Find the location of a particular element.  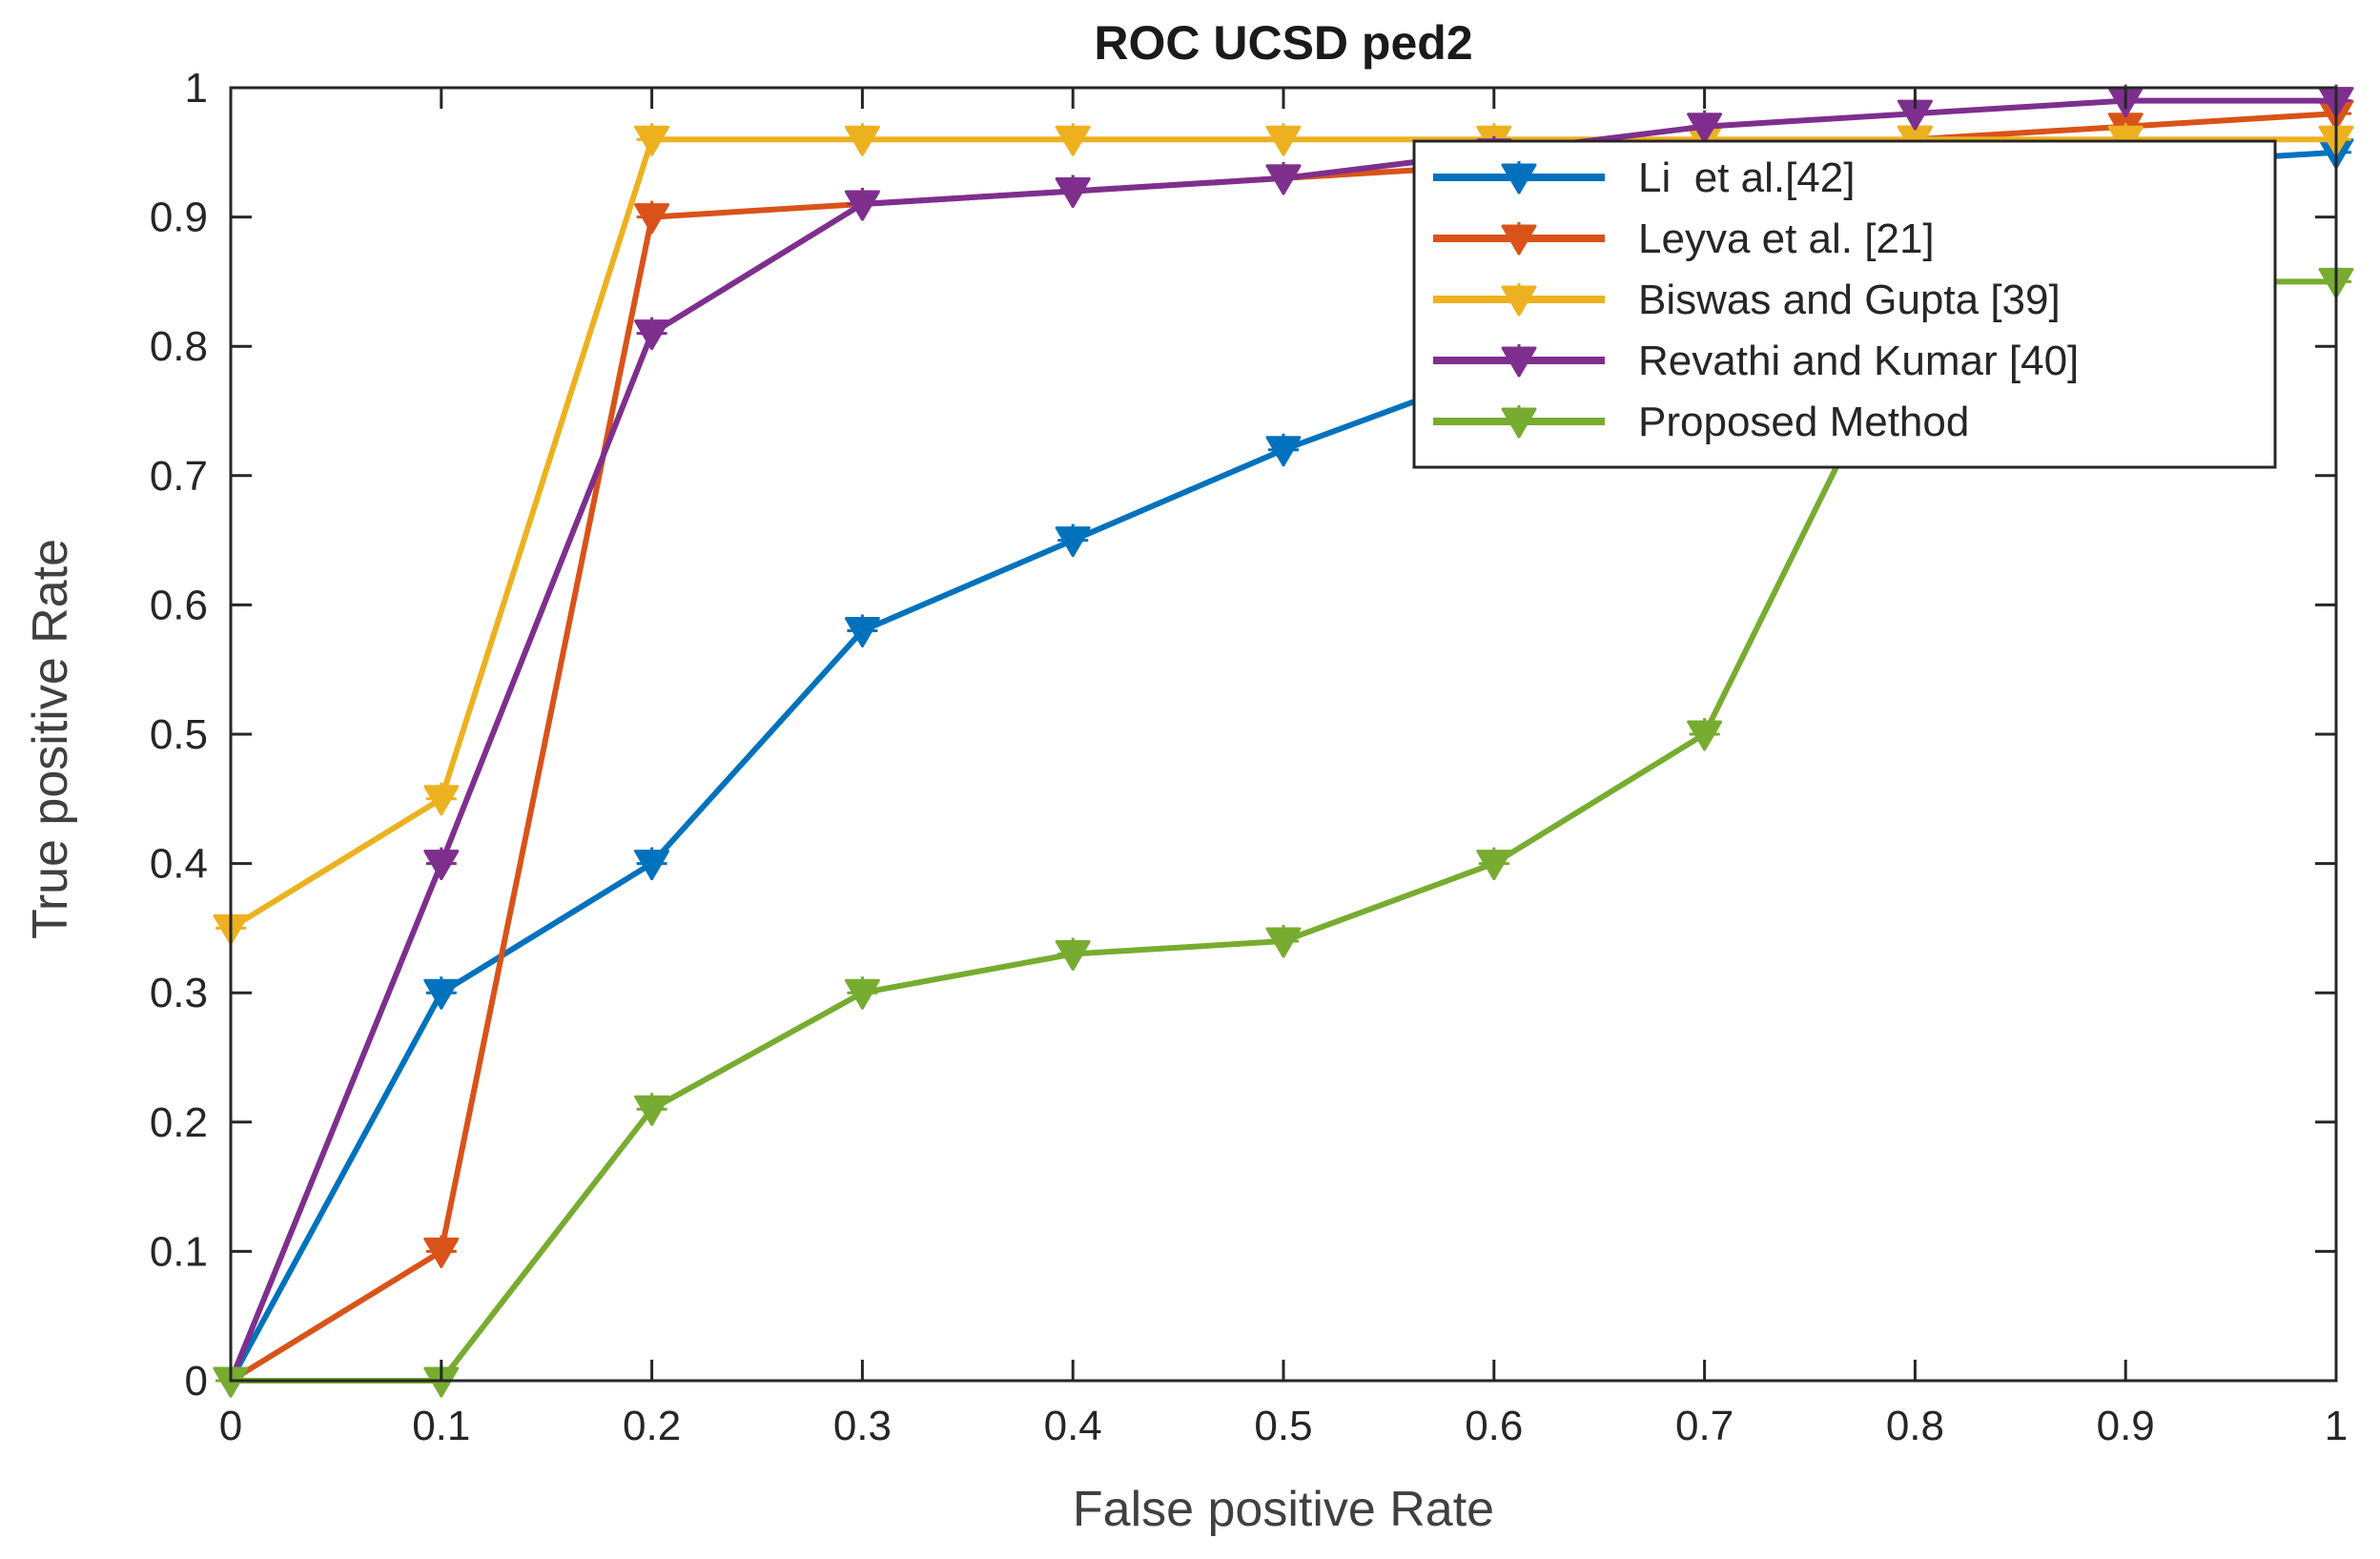

x-tick-label: 0.4 is located at coordinates (1073, 1426).